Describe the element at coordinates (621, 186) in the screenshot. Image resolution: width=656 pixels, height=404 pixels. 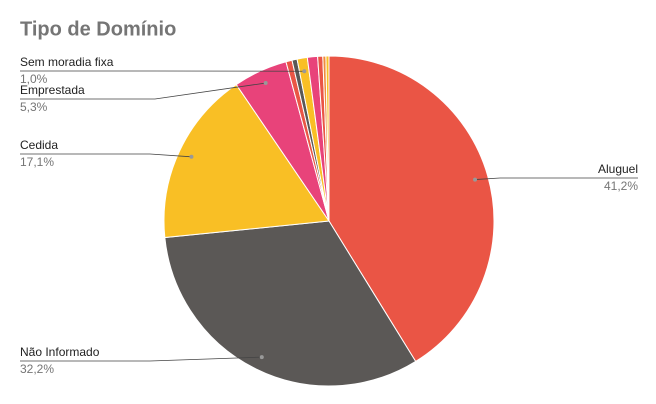
I see `slice-percent: 41,2%` at that location.